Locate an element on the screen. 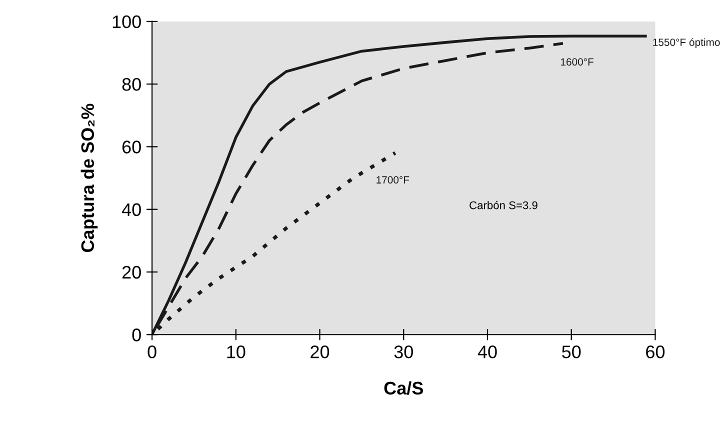 Image resolution: width=724 pixels, height=429 pixels. x-tick-label: 20 is located at coordinates (320, 352).